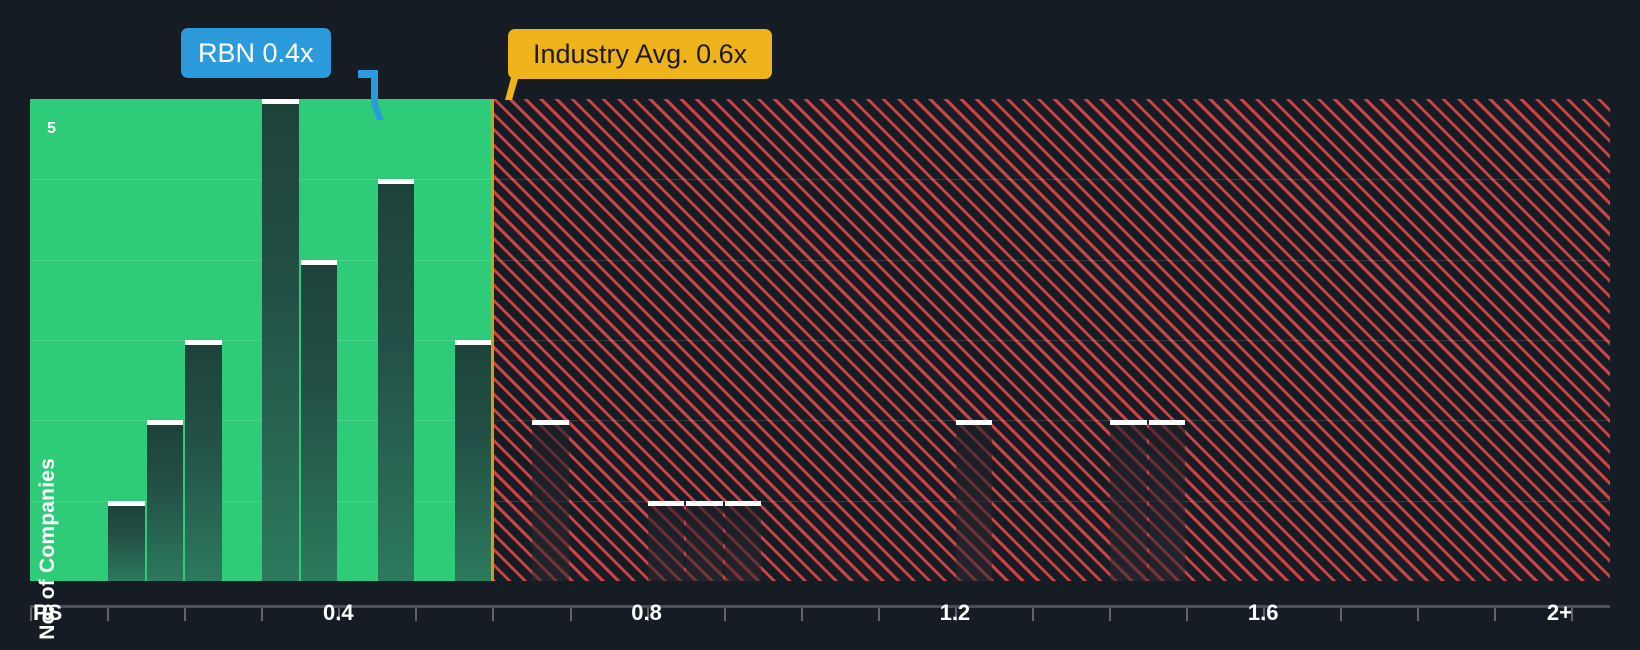  I want to click on rbn-callout-label: RBN 0.4x, so click(256, 52).